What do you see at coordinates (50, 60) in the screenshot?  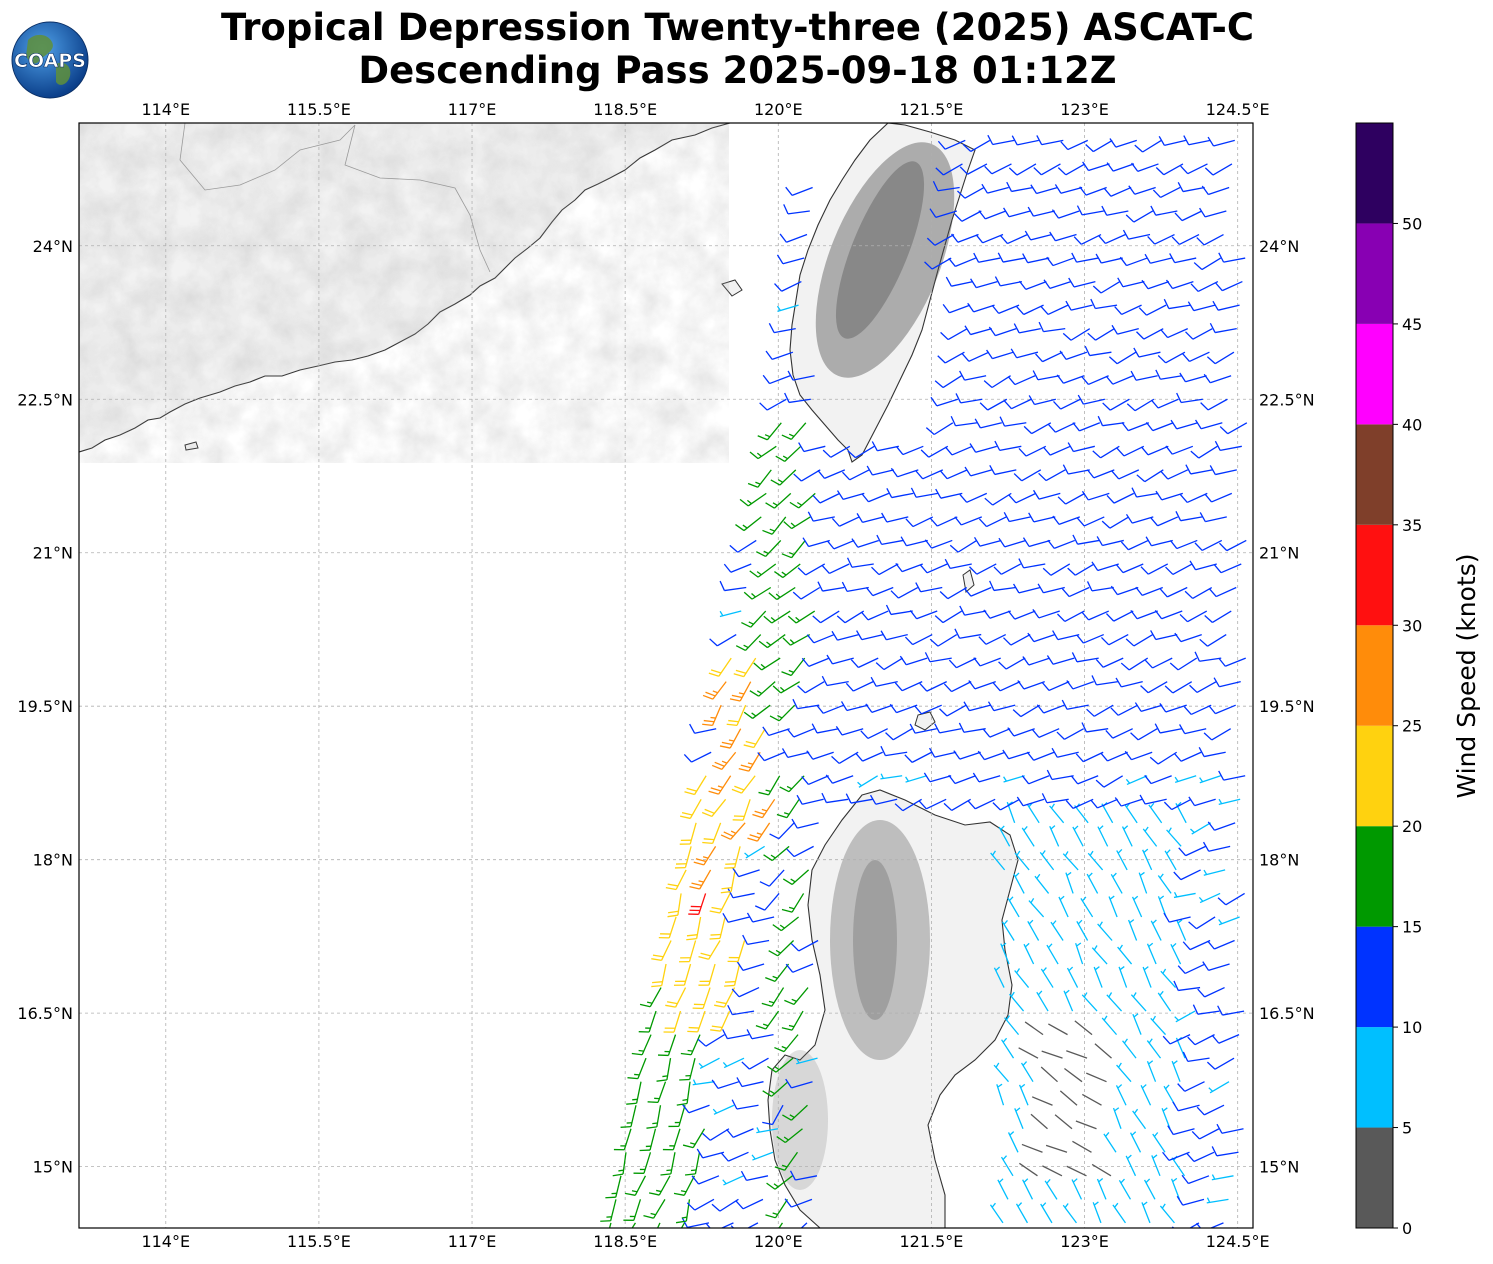 I see `coaps-logo: COAPS` at bounding box center [50, 60].